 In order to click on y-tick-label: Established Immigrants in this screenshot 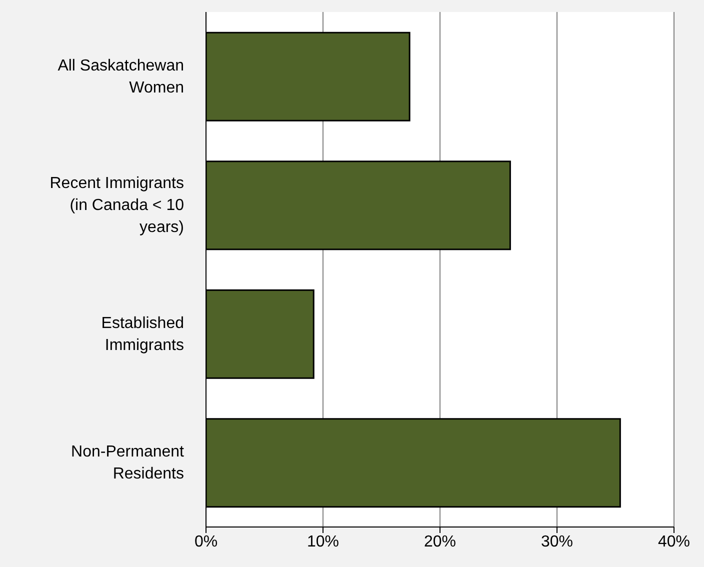, I will do `click(142, 334)`.